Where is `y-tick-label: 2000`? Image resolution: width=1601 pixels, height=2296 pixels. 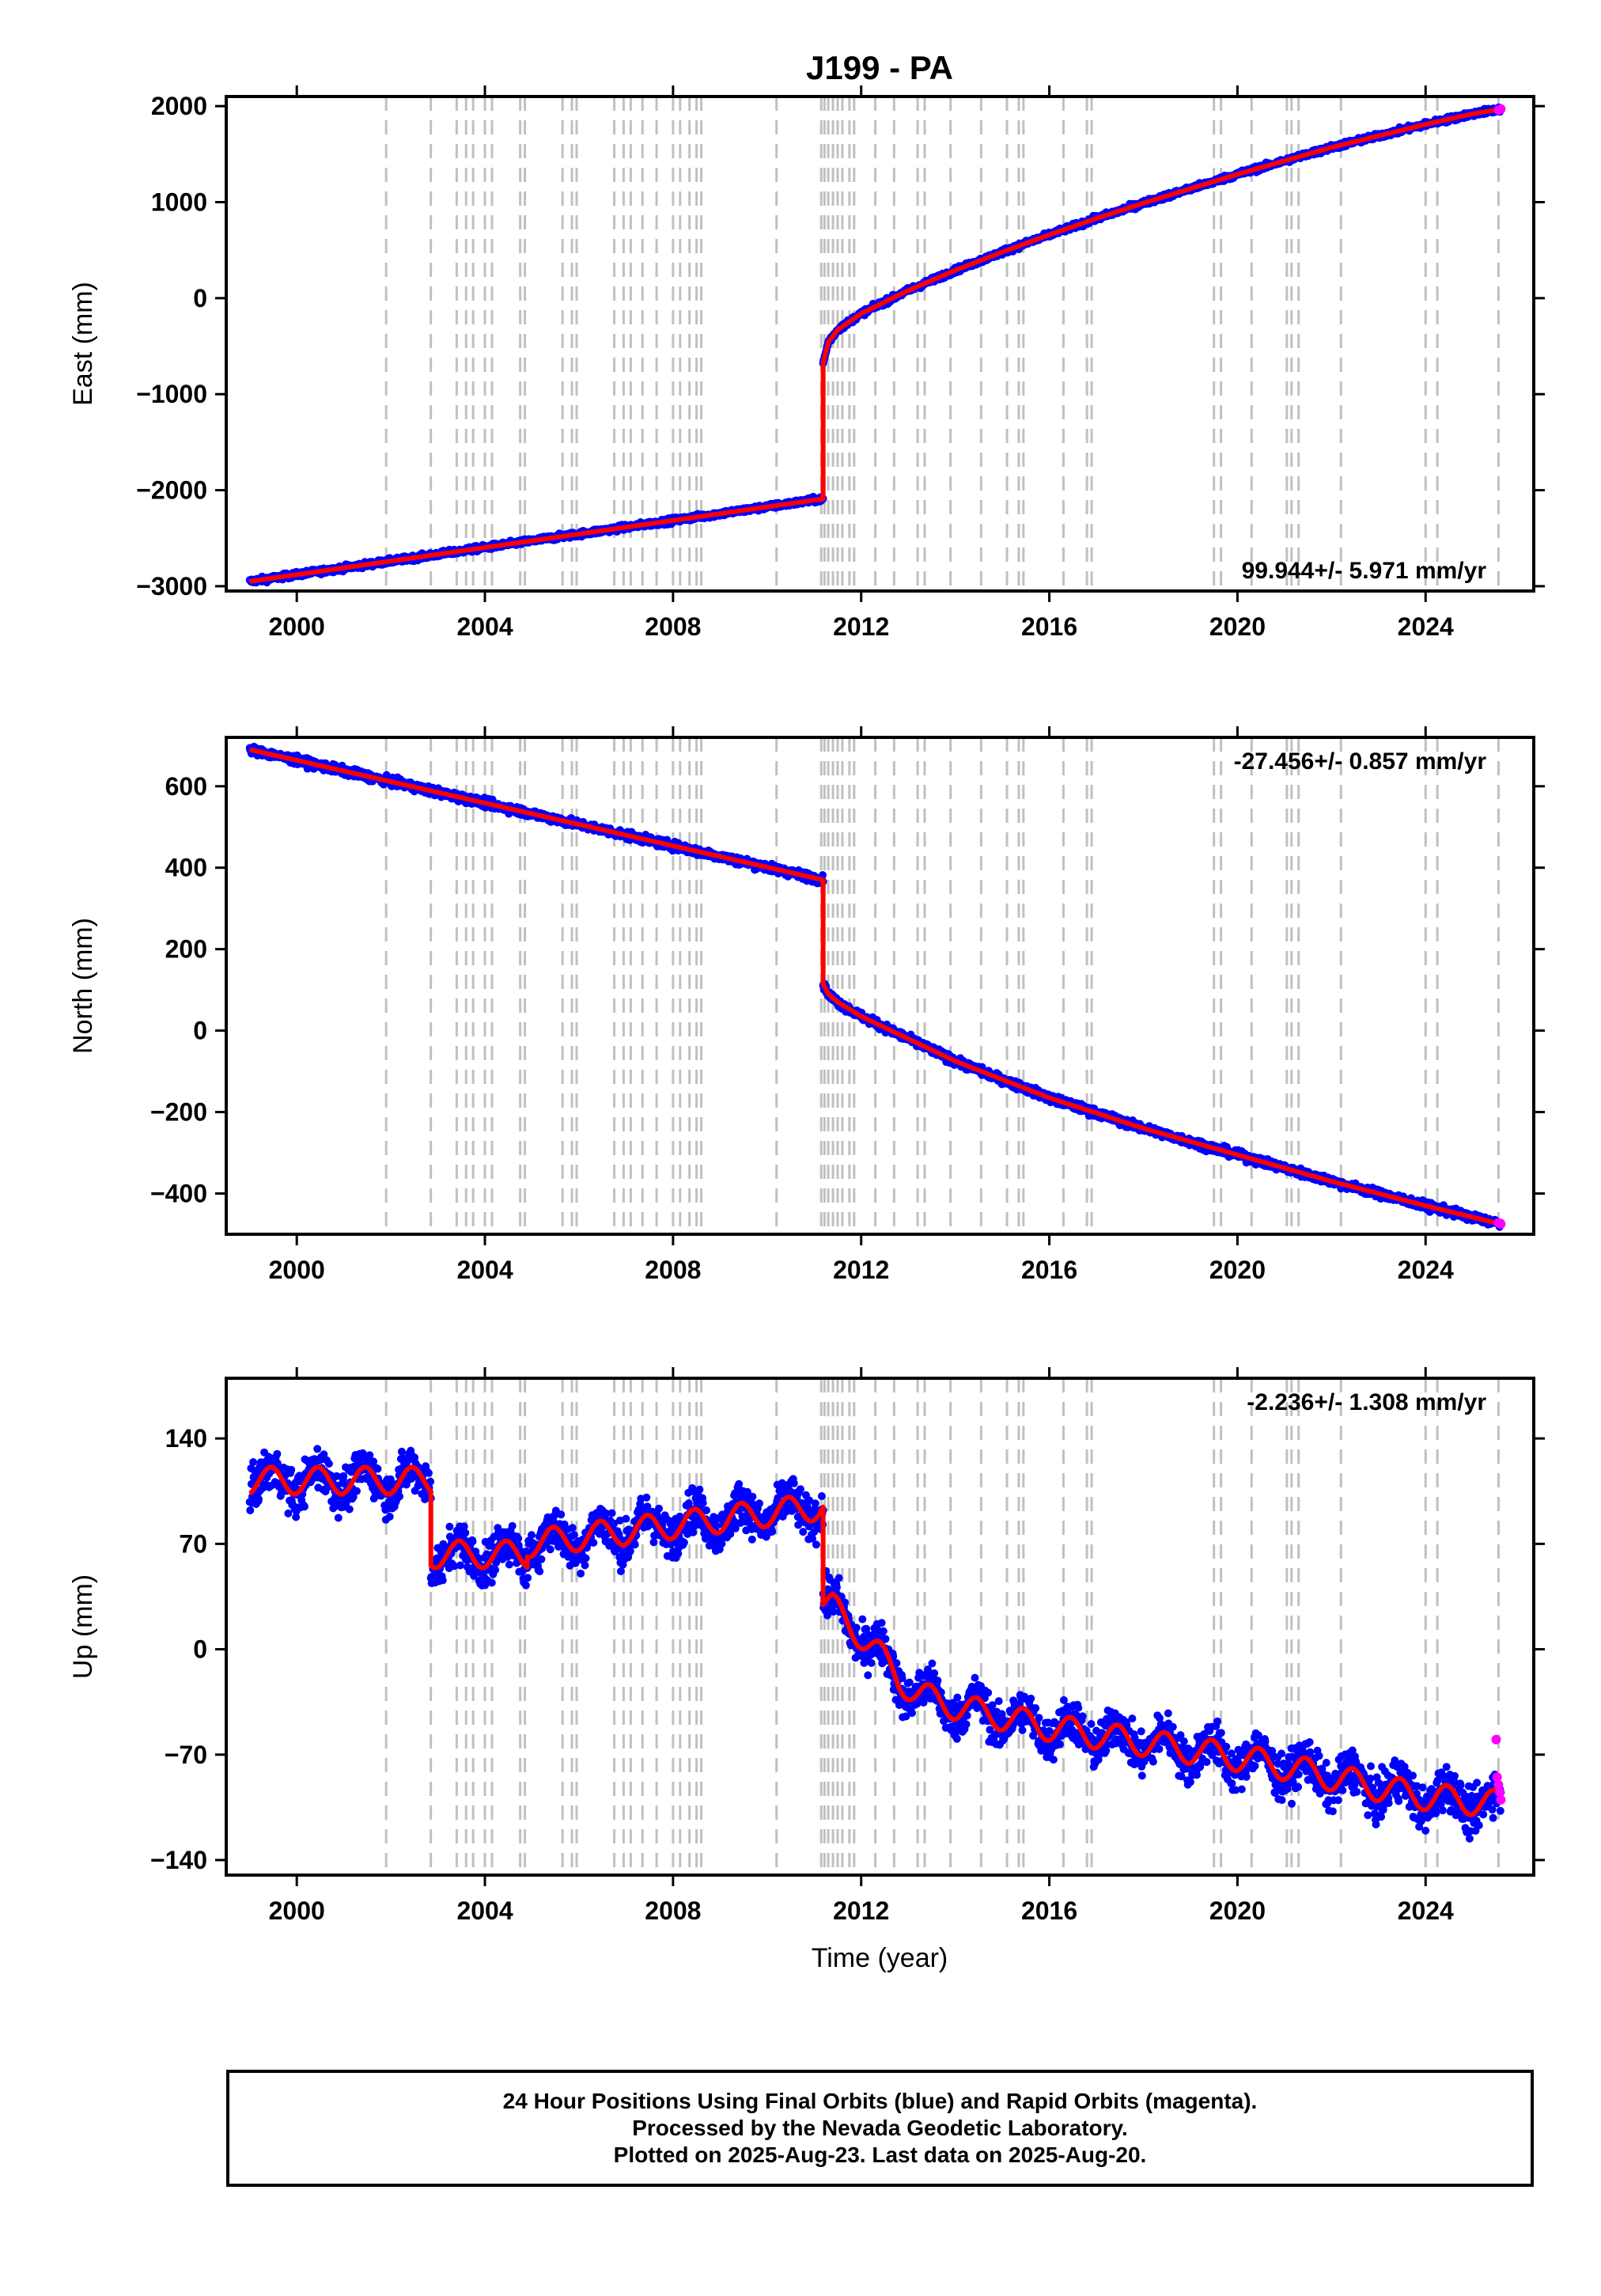 y-tick-label: 2000 is located at coordinates (179, 106).